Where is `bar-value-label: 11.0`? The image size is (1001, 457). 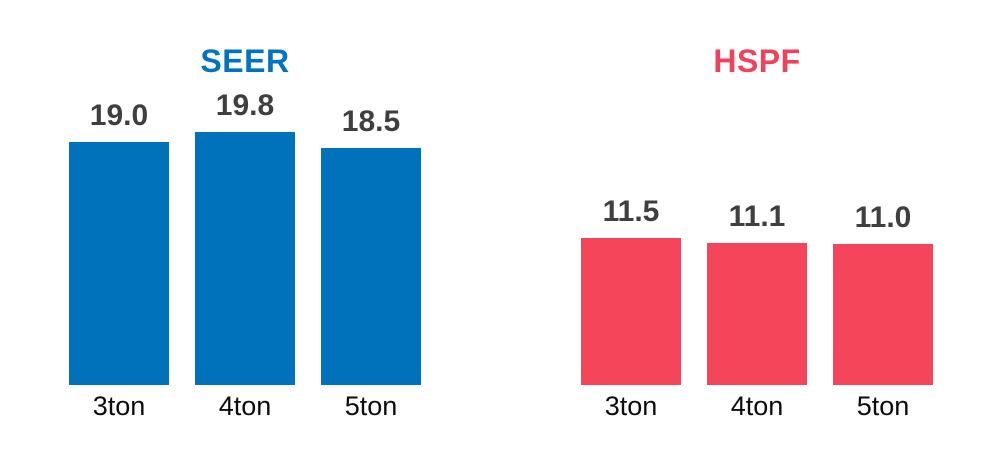
bar-value-label: 11.0 is located at coordinates (883, 217).